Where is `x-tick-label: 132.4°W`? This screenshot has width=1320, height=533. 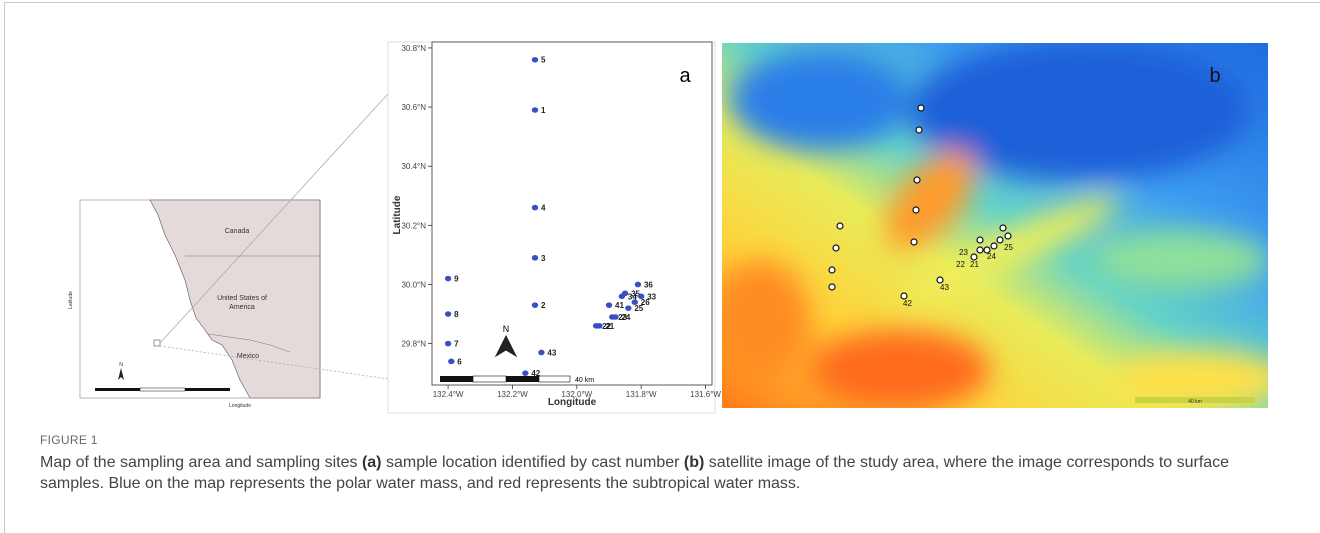 x-tick-label: 132.4°W is located at coordinates (448, 394).